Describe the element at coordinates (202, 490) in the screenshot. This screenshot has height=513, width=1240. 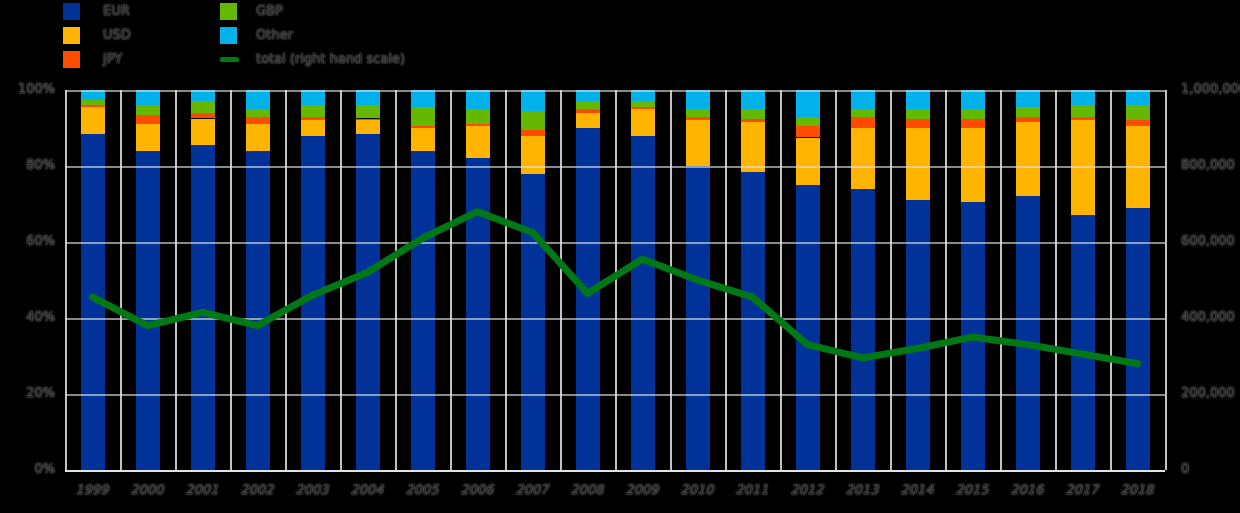
I see `x-axis-tick-2001: 2001` at that location.